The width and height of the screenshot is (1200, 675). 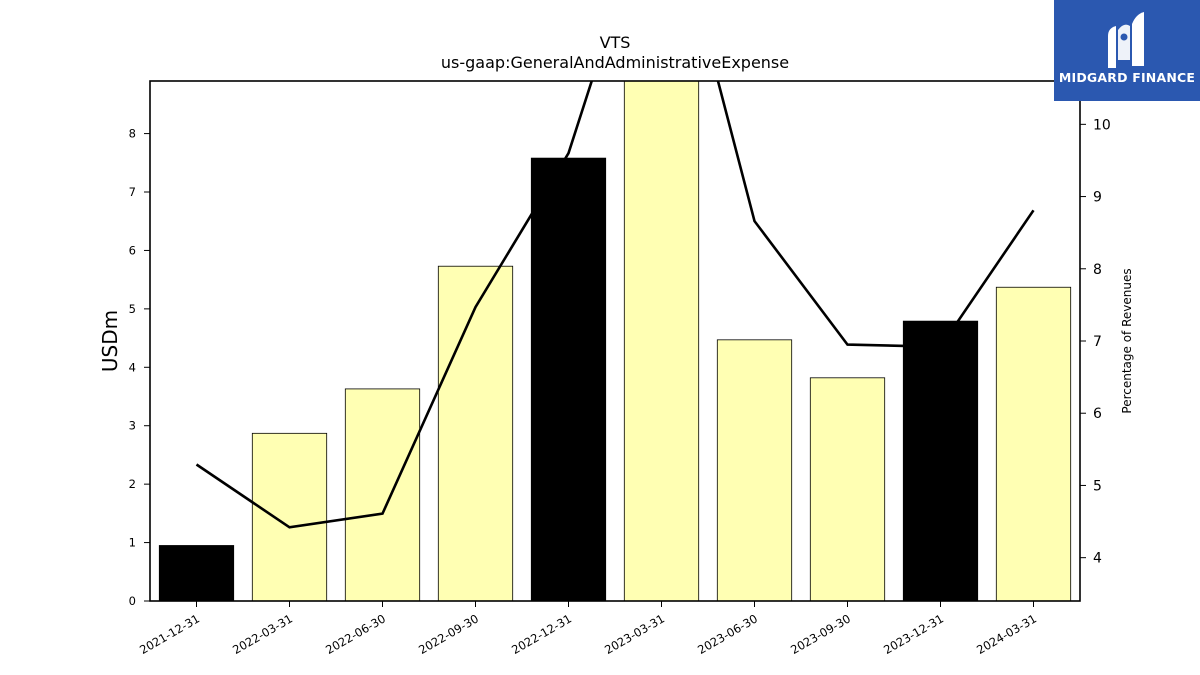 I want to click on y-tick-label: 8, so click(x=132, y=134).